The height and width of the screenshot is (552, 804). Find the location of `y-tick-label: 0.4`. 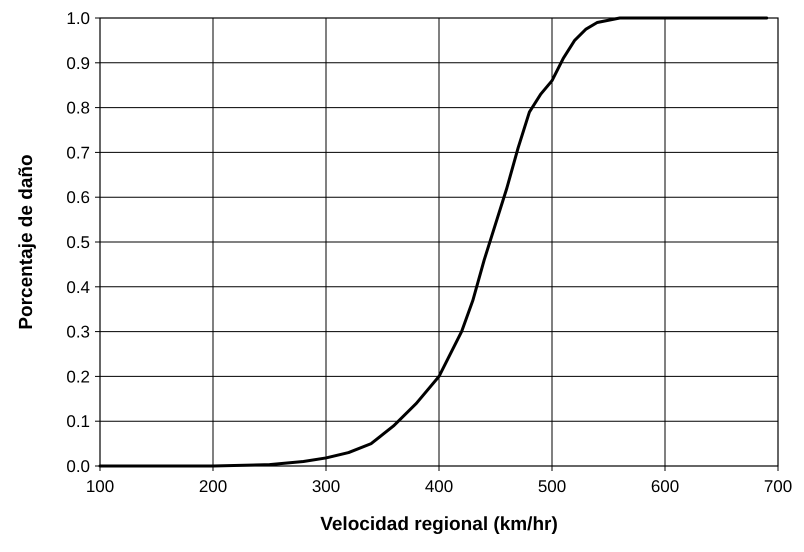

y-tick-label: 0.4 is located at coordinates (78, 287).